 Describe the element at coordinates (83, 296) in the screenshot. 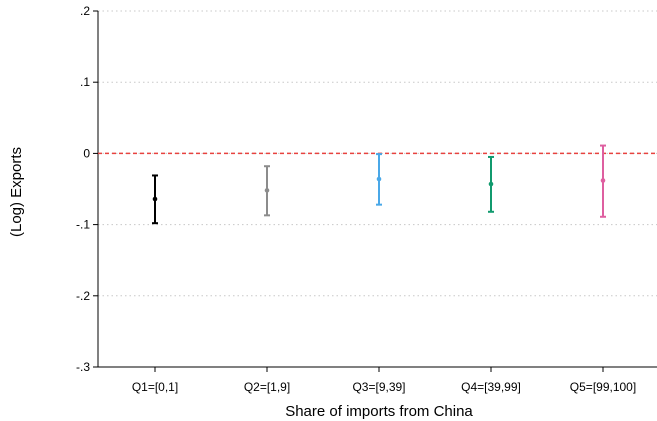

I see `y-tick-label: -.2` at that location.